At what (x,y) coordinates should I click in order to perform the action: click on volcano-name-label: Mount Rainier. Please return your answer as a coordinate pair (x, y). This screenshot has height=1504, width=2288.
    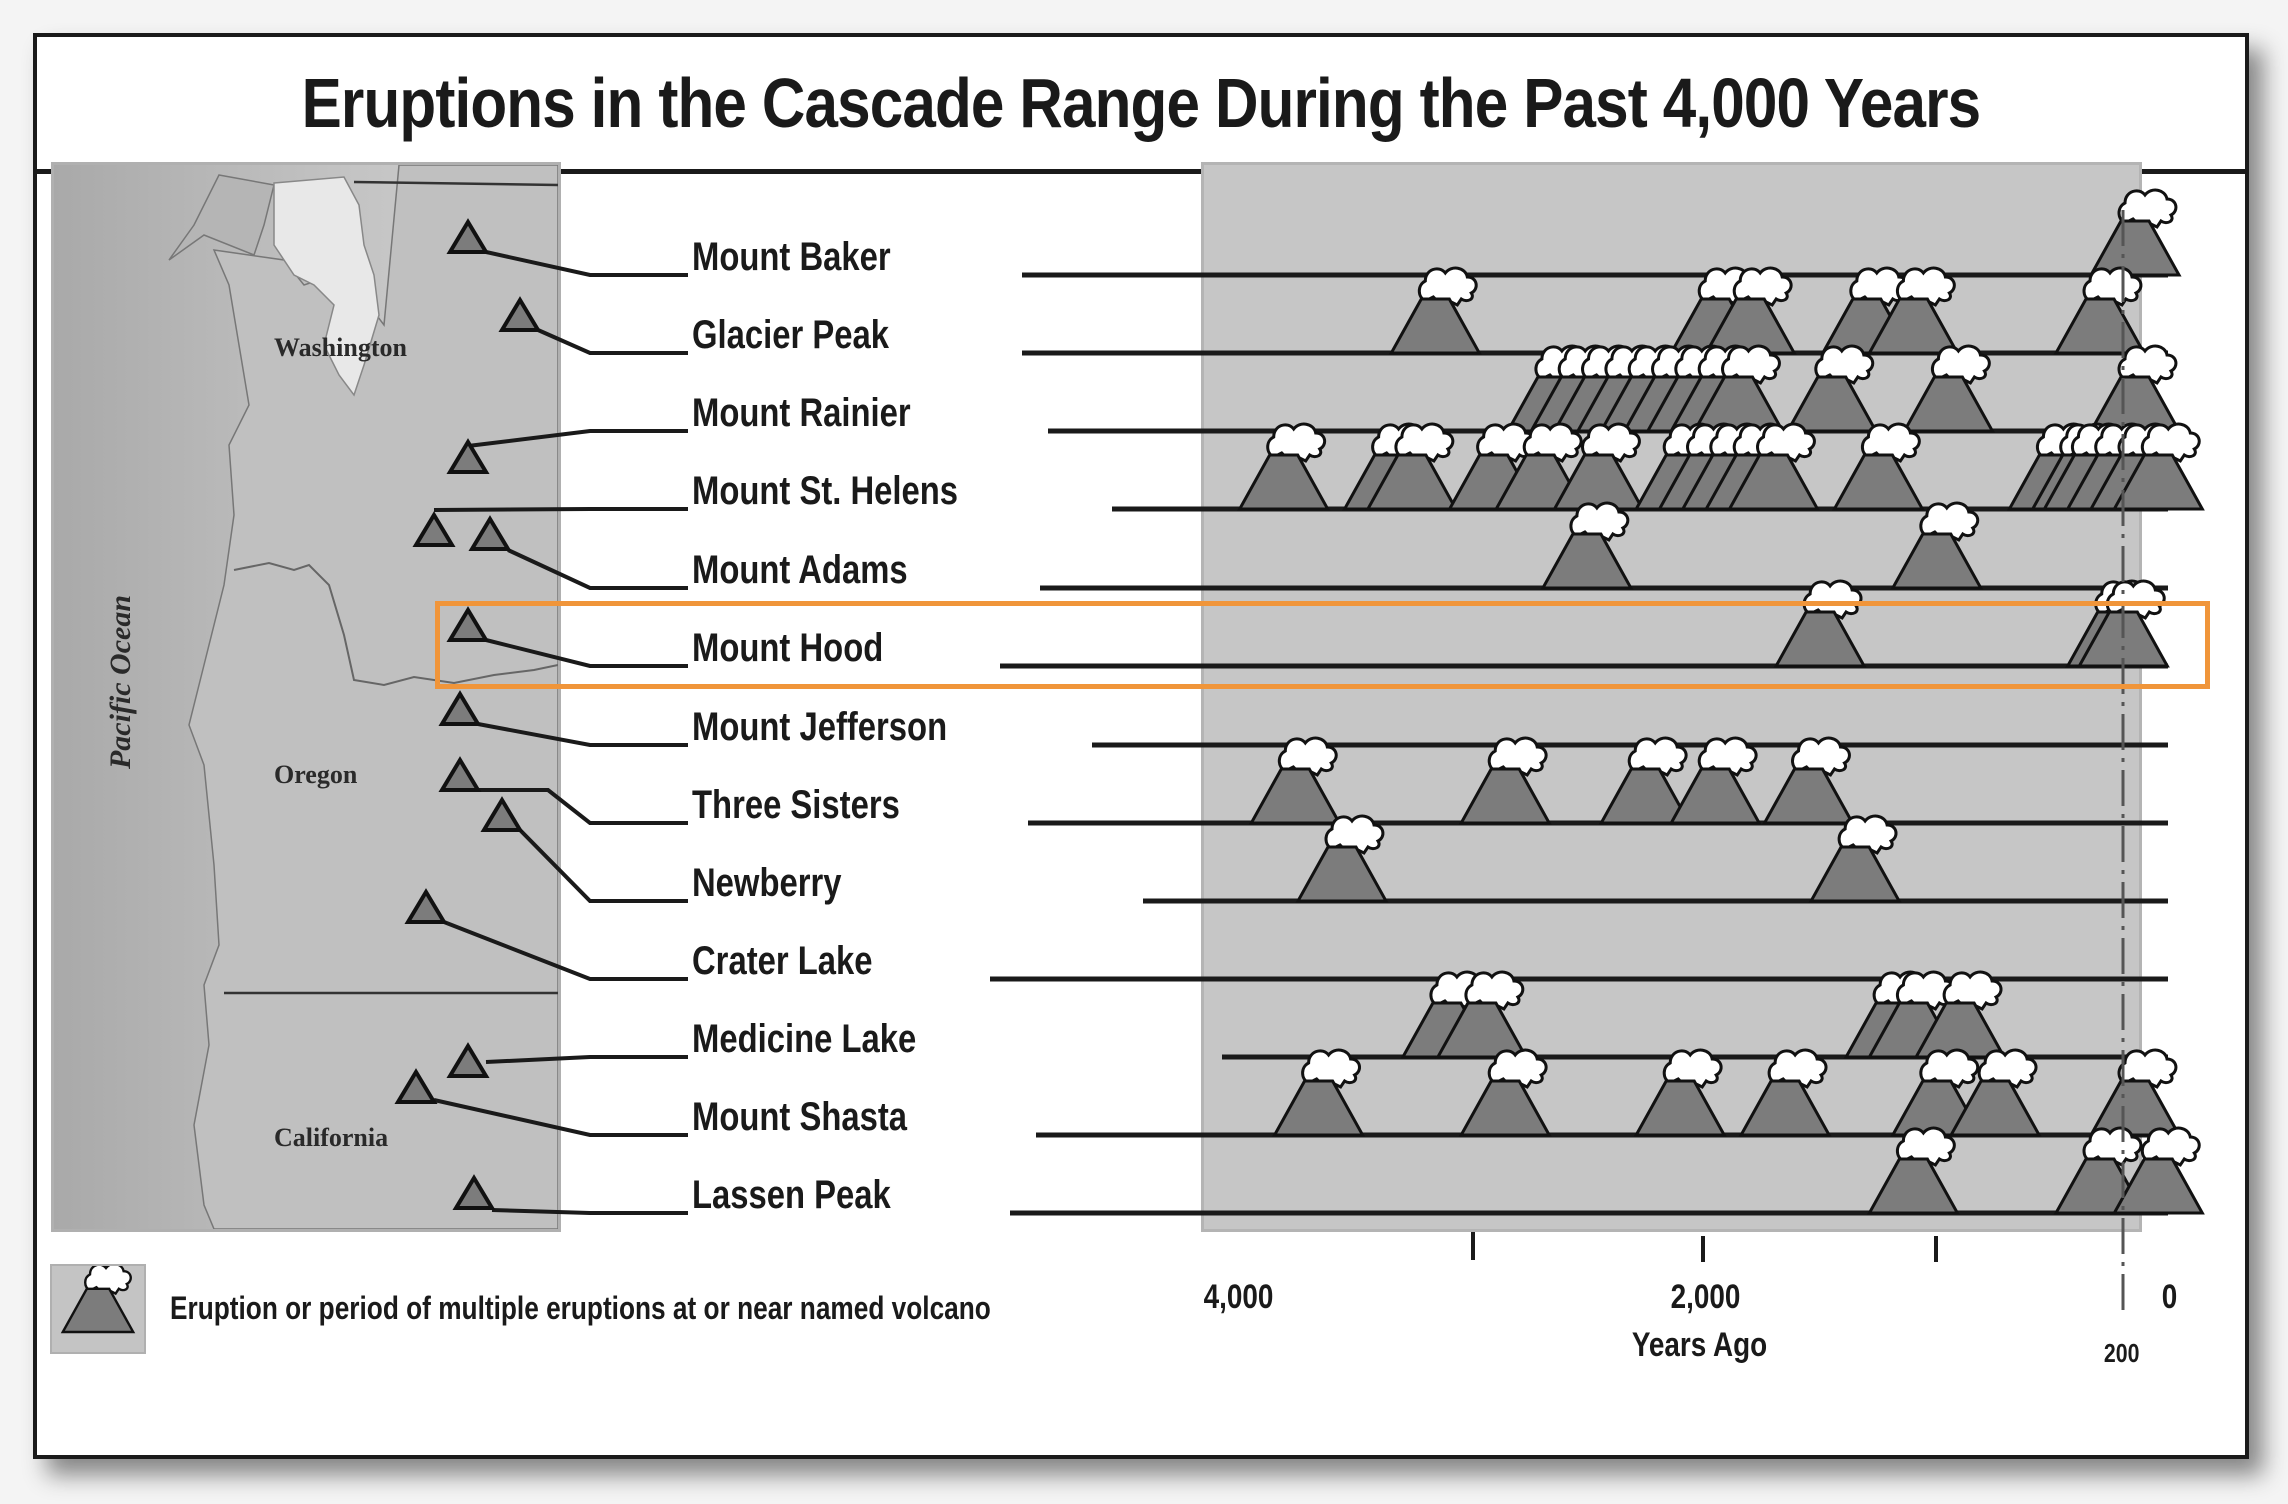
    Looking at the image, I should click on (801, 413).